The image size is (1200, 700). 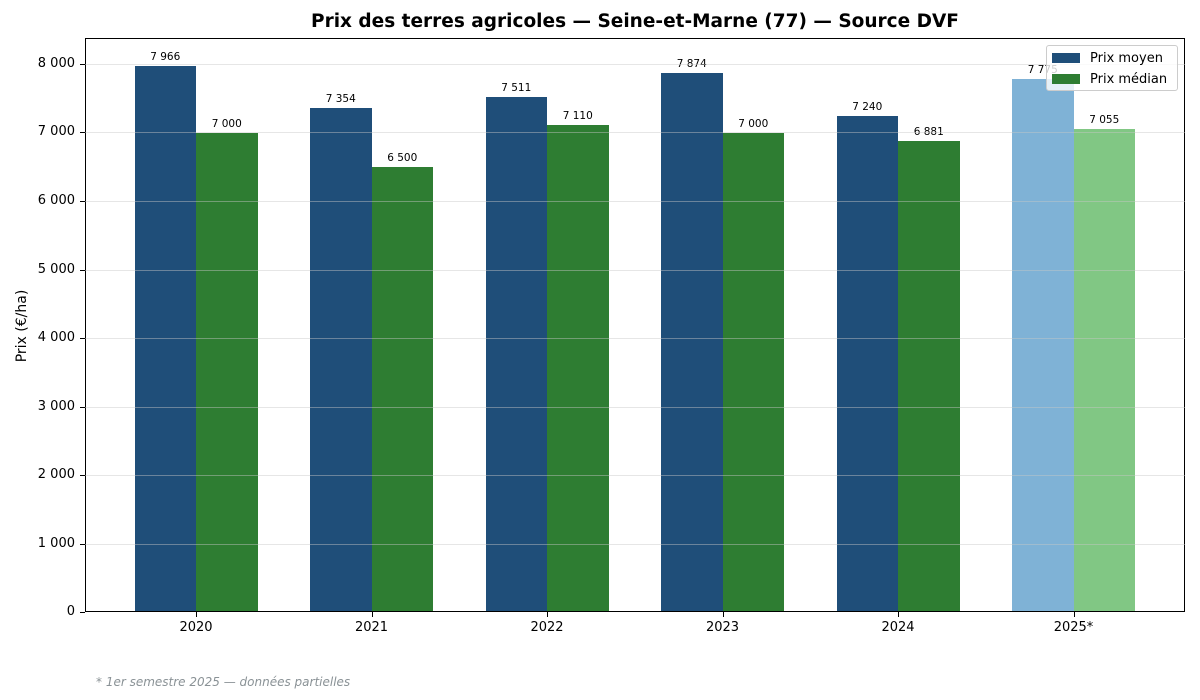 I want to click on bar-value-label: 7 874, so click(x=691, y=63).